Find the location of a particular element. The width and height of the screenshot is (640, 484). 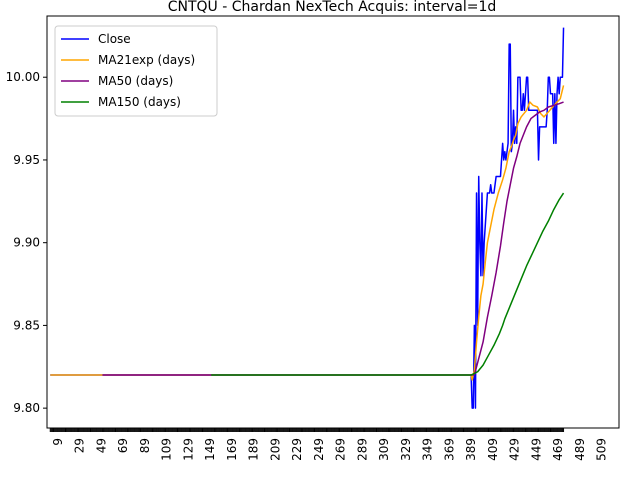

legend-label: MA50 (days) is located at coordinates (135, 81).